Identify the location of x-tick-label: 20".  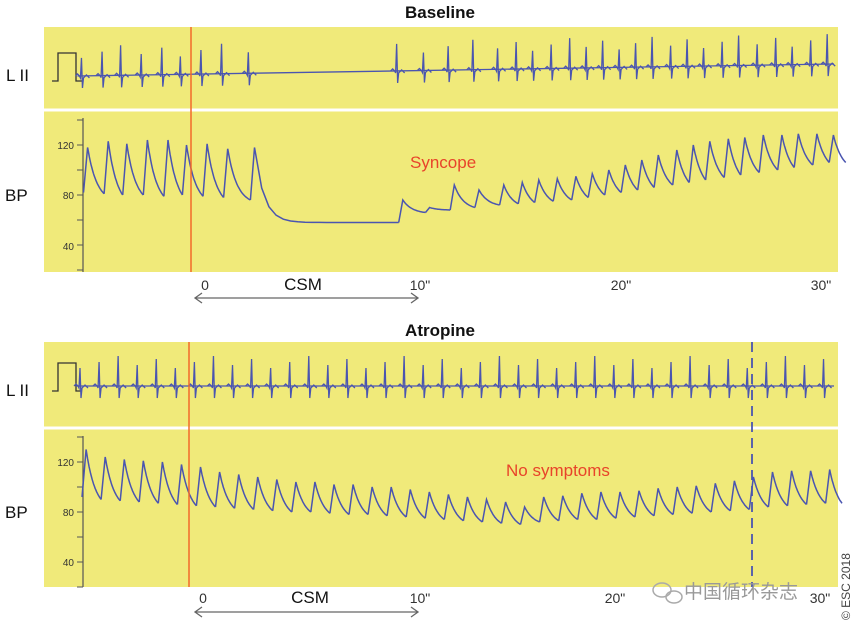
(621, 285).